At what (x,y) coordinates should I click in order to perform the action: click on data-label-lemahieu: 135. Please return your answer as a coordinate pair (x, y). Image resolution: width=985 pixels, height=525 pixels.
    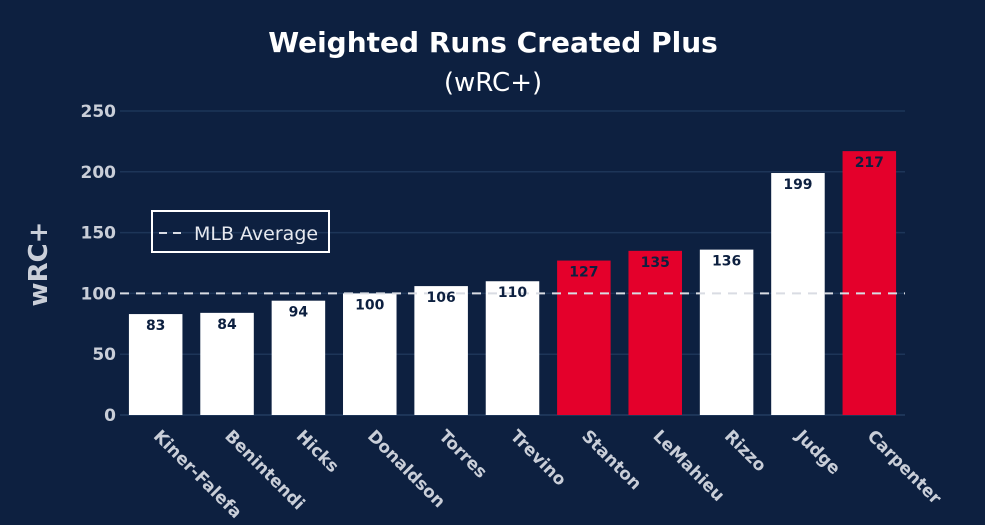
    Looking at the image, I should click on (655, 263).